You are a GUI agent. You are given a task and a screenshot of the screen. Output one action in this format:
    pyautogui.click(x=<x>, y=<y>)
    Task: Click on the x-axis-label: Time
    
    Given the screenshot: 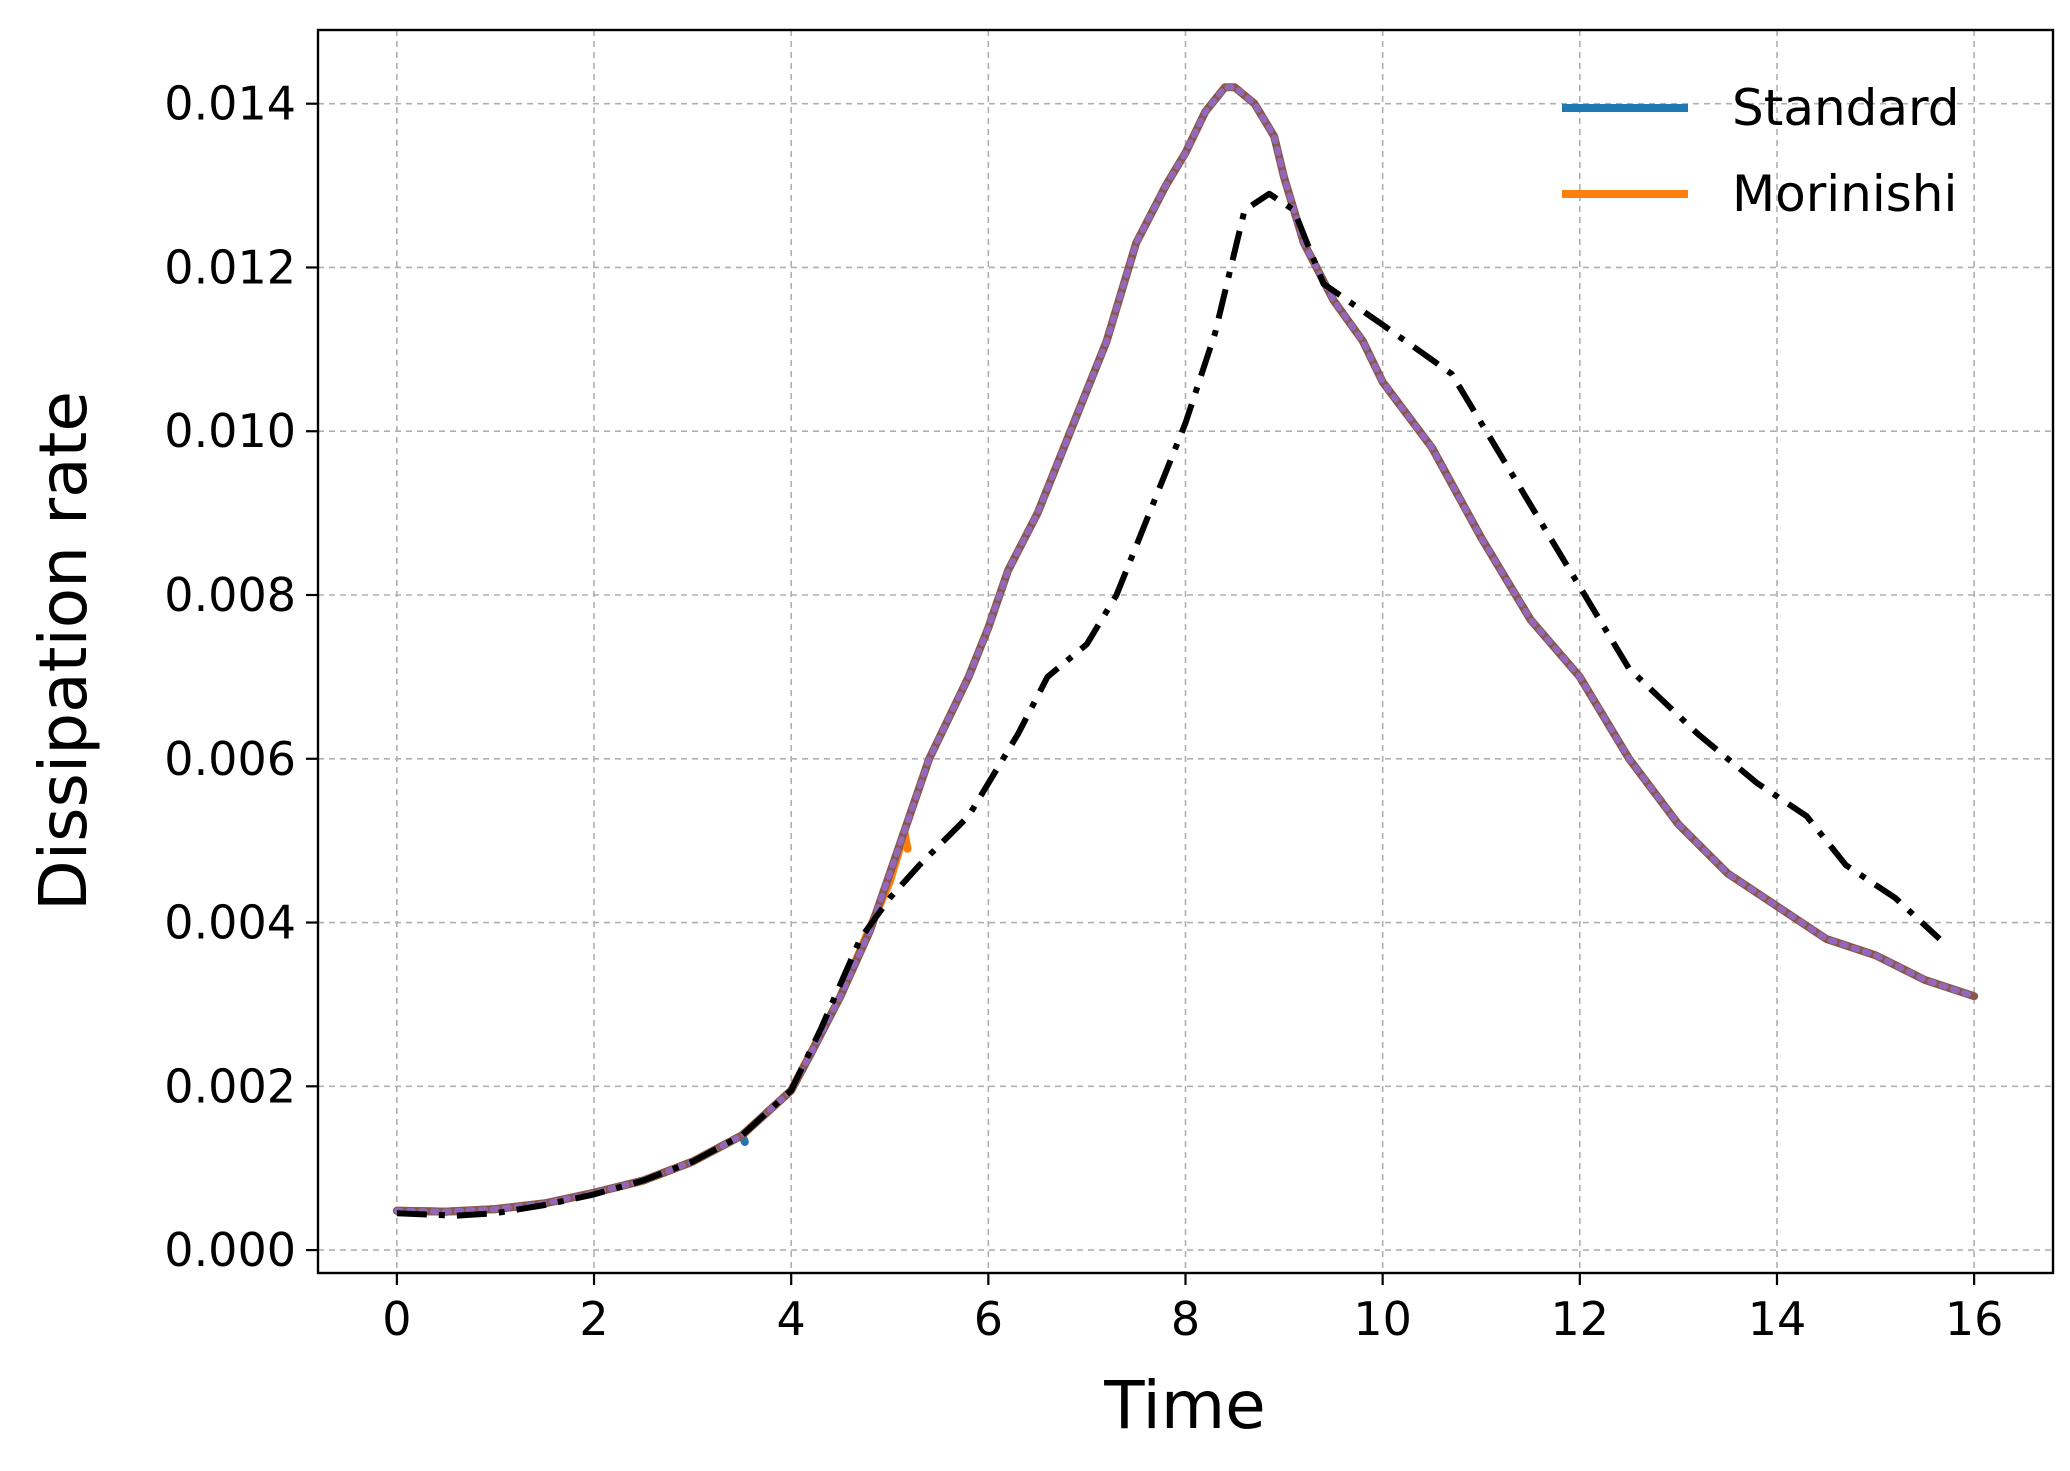 What is the action you would take?
    pyautogui.click(x=1184, y=1405)
    